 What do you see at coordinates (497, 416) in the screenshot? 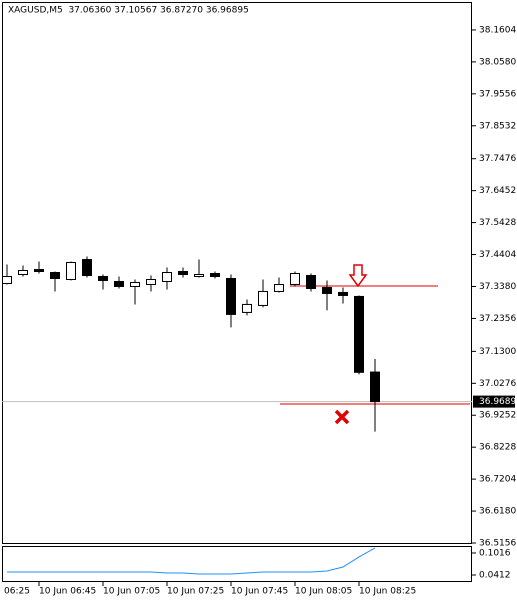
I see `y-tick-label: 36.9252` at bounding box center [497, 416].